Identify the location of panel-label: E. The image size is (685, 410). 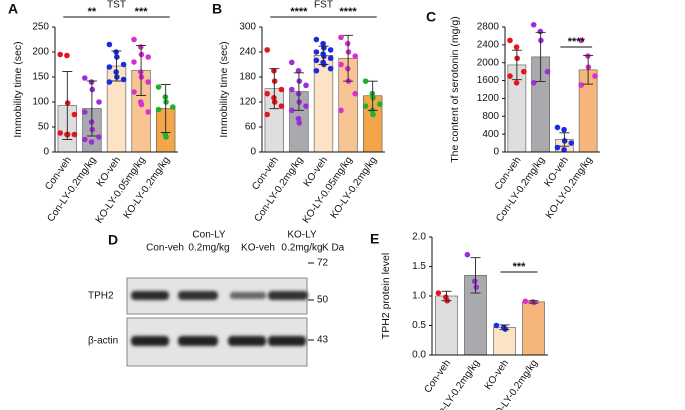
(374, 239).